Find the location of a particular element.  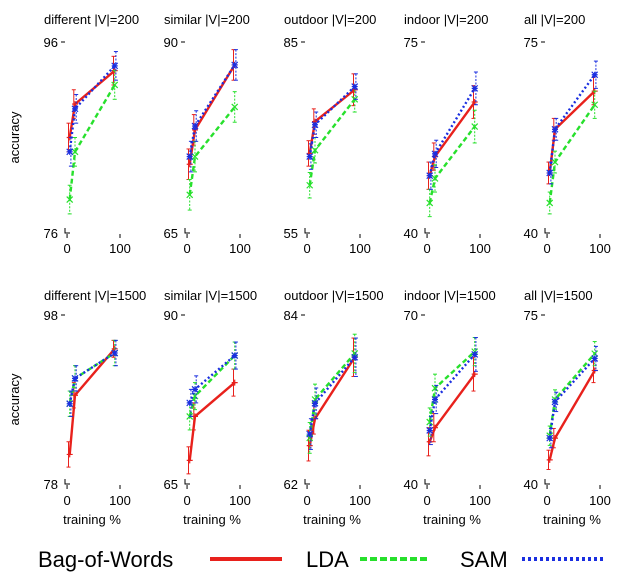

chart-panel-10: all |V|=1500 75 40 0 100 training % is located at coordinates (567, 407).